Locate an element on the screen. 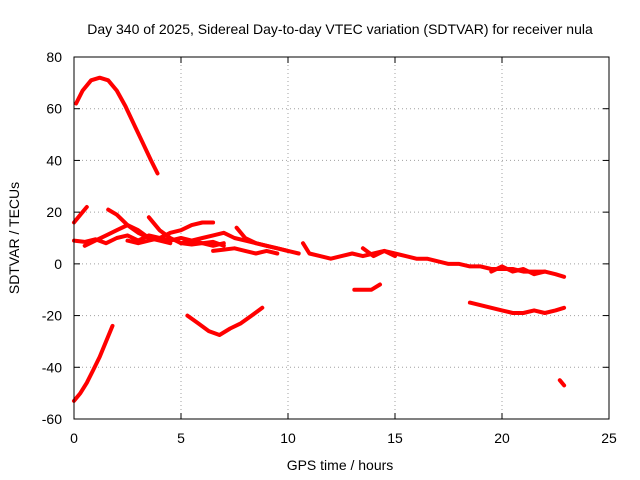 Image resolution: width=640 pixels, height=480 pixels. series-arc-dip is located at coordinates (225, 321).